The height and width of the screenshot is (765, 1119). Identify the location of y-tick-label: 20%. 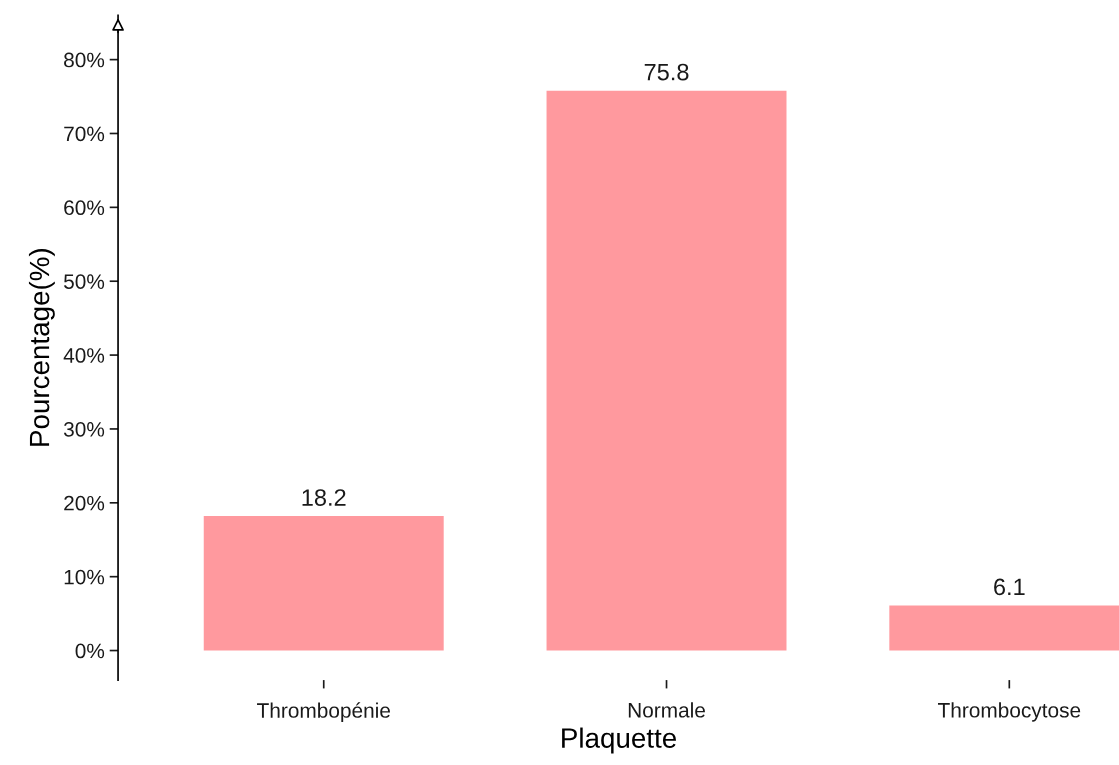
(84, 503).